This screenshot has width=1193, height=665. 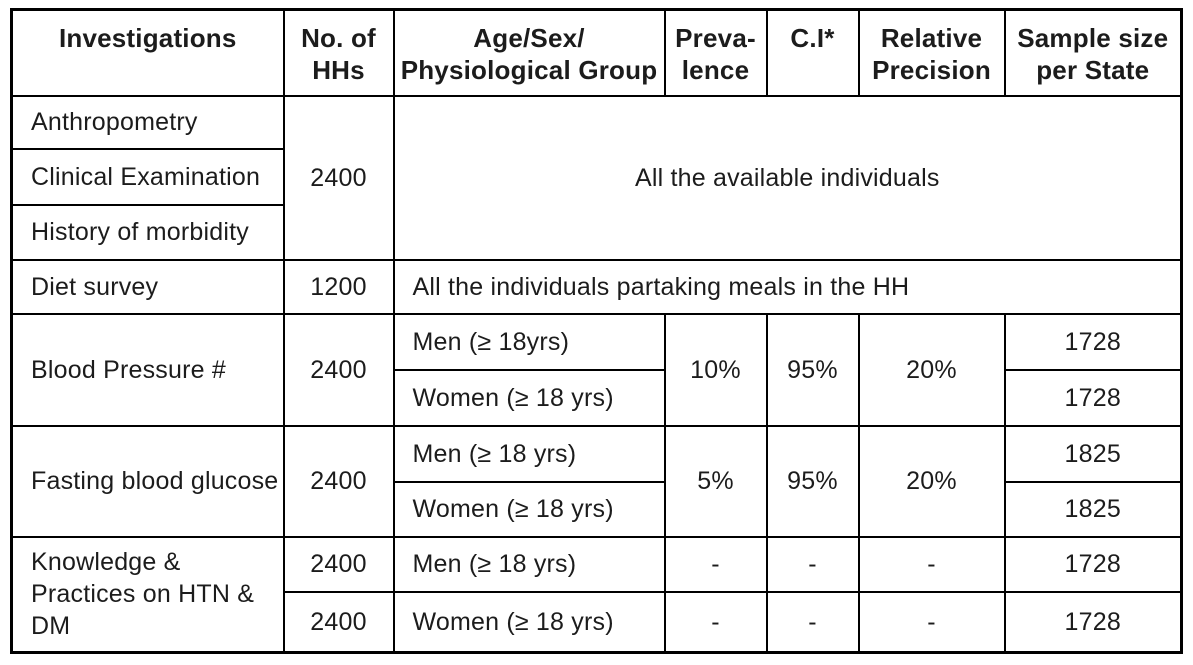 I want to click on cell-kp-relative-precision-women: -, so click(x=931, y=622).